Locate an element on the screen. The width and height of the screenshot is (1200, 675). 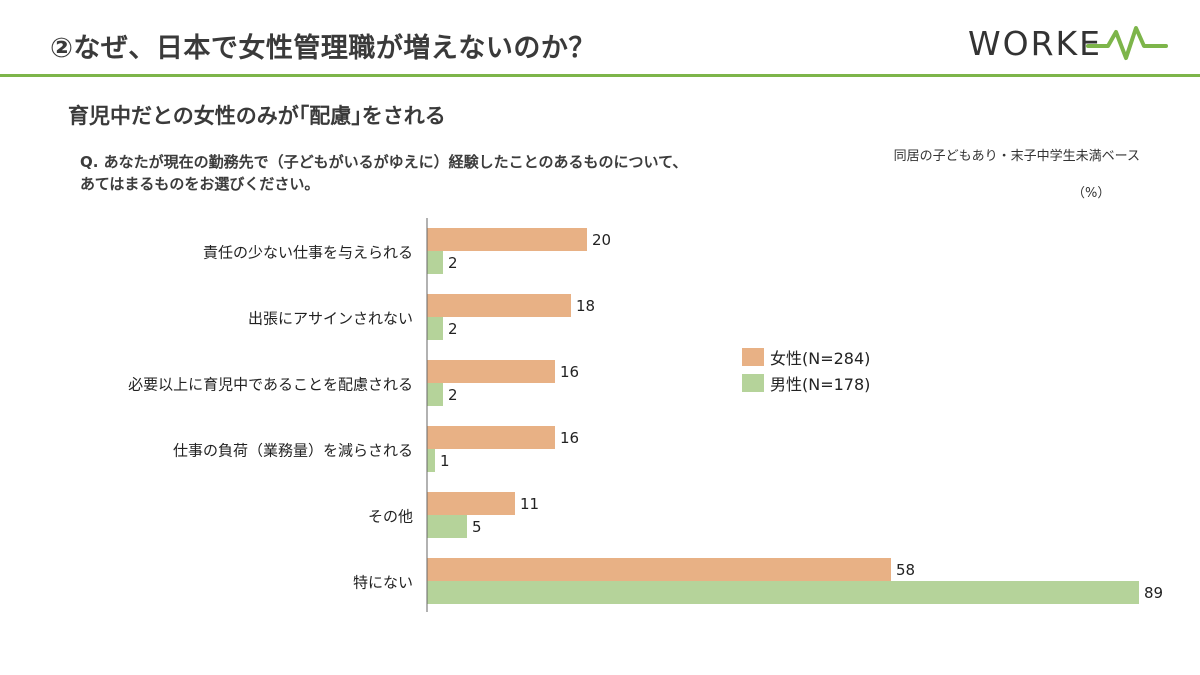
legend-item-female: 女性(N=284) is located at coordinates (806, 357).